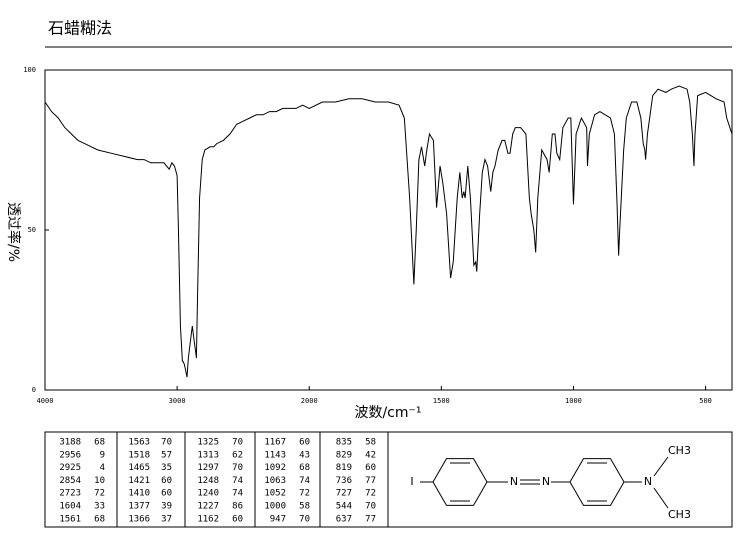 This screenshot has height=539, width=737. What do you see at coordinates (34, 390) in the screenshot?
I see `y-tick-label: 0` at bounding box center [34, 390].